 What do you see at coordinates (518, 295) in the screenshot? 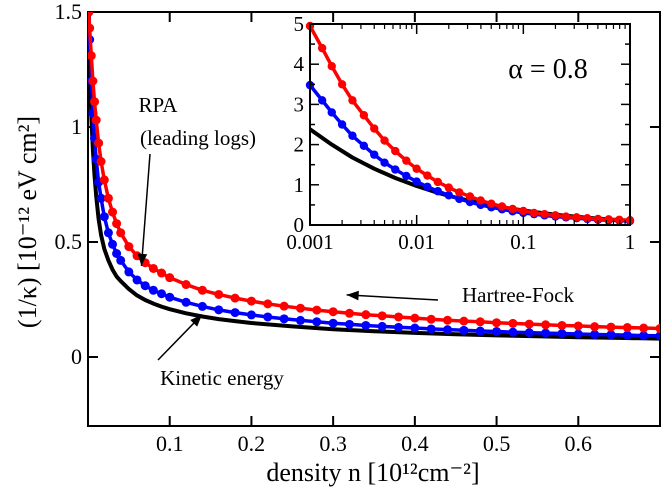
I see `annotation-hartree-fock: Hartree-Fock` at bounding box center [518, 295].